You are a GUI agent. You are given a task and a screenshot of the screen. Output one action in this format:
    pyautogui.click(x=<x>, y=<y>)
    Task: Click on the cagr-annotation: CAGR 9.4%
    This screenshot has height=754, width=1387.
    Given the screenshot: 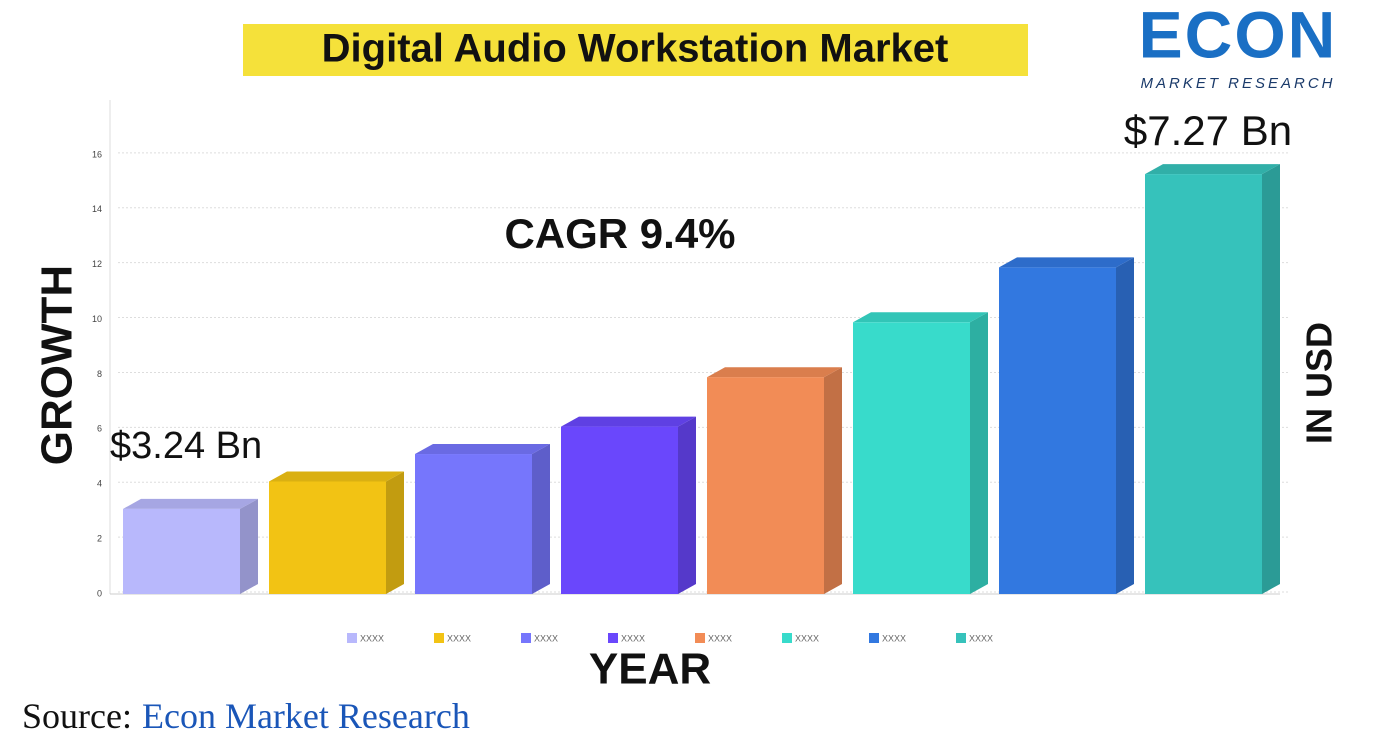 What is the action you would take?
    pyautogui.click(x=619, y=233)
    